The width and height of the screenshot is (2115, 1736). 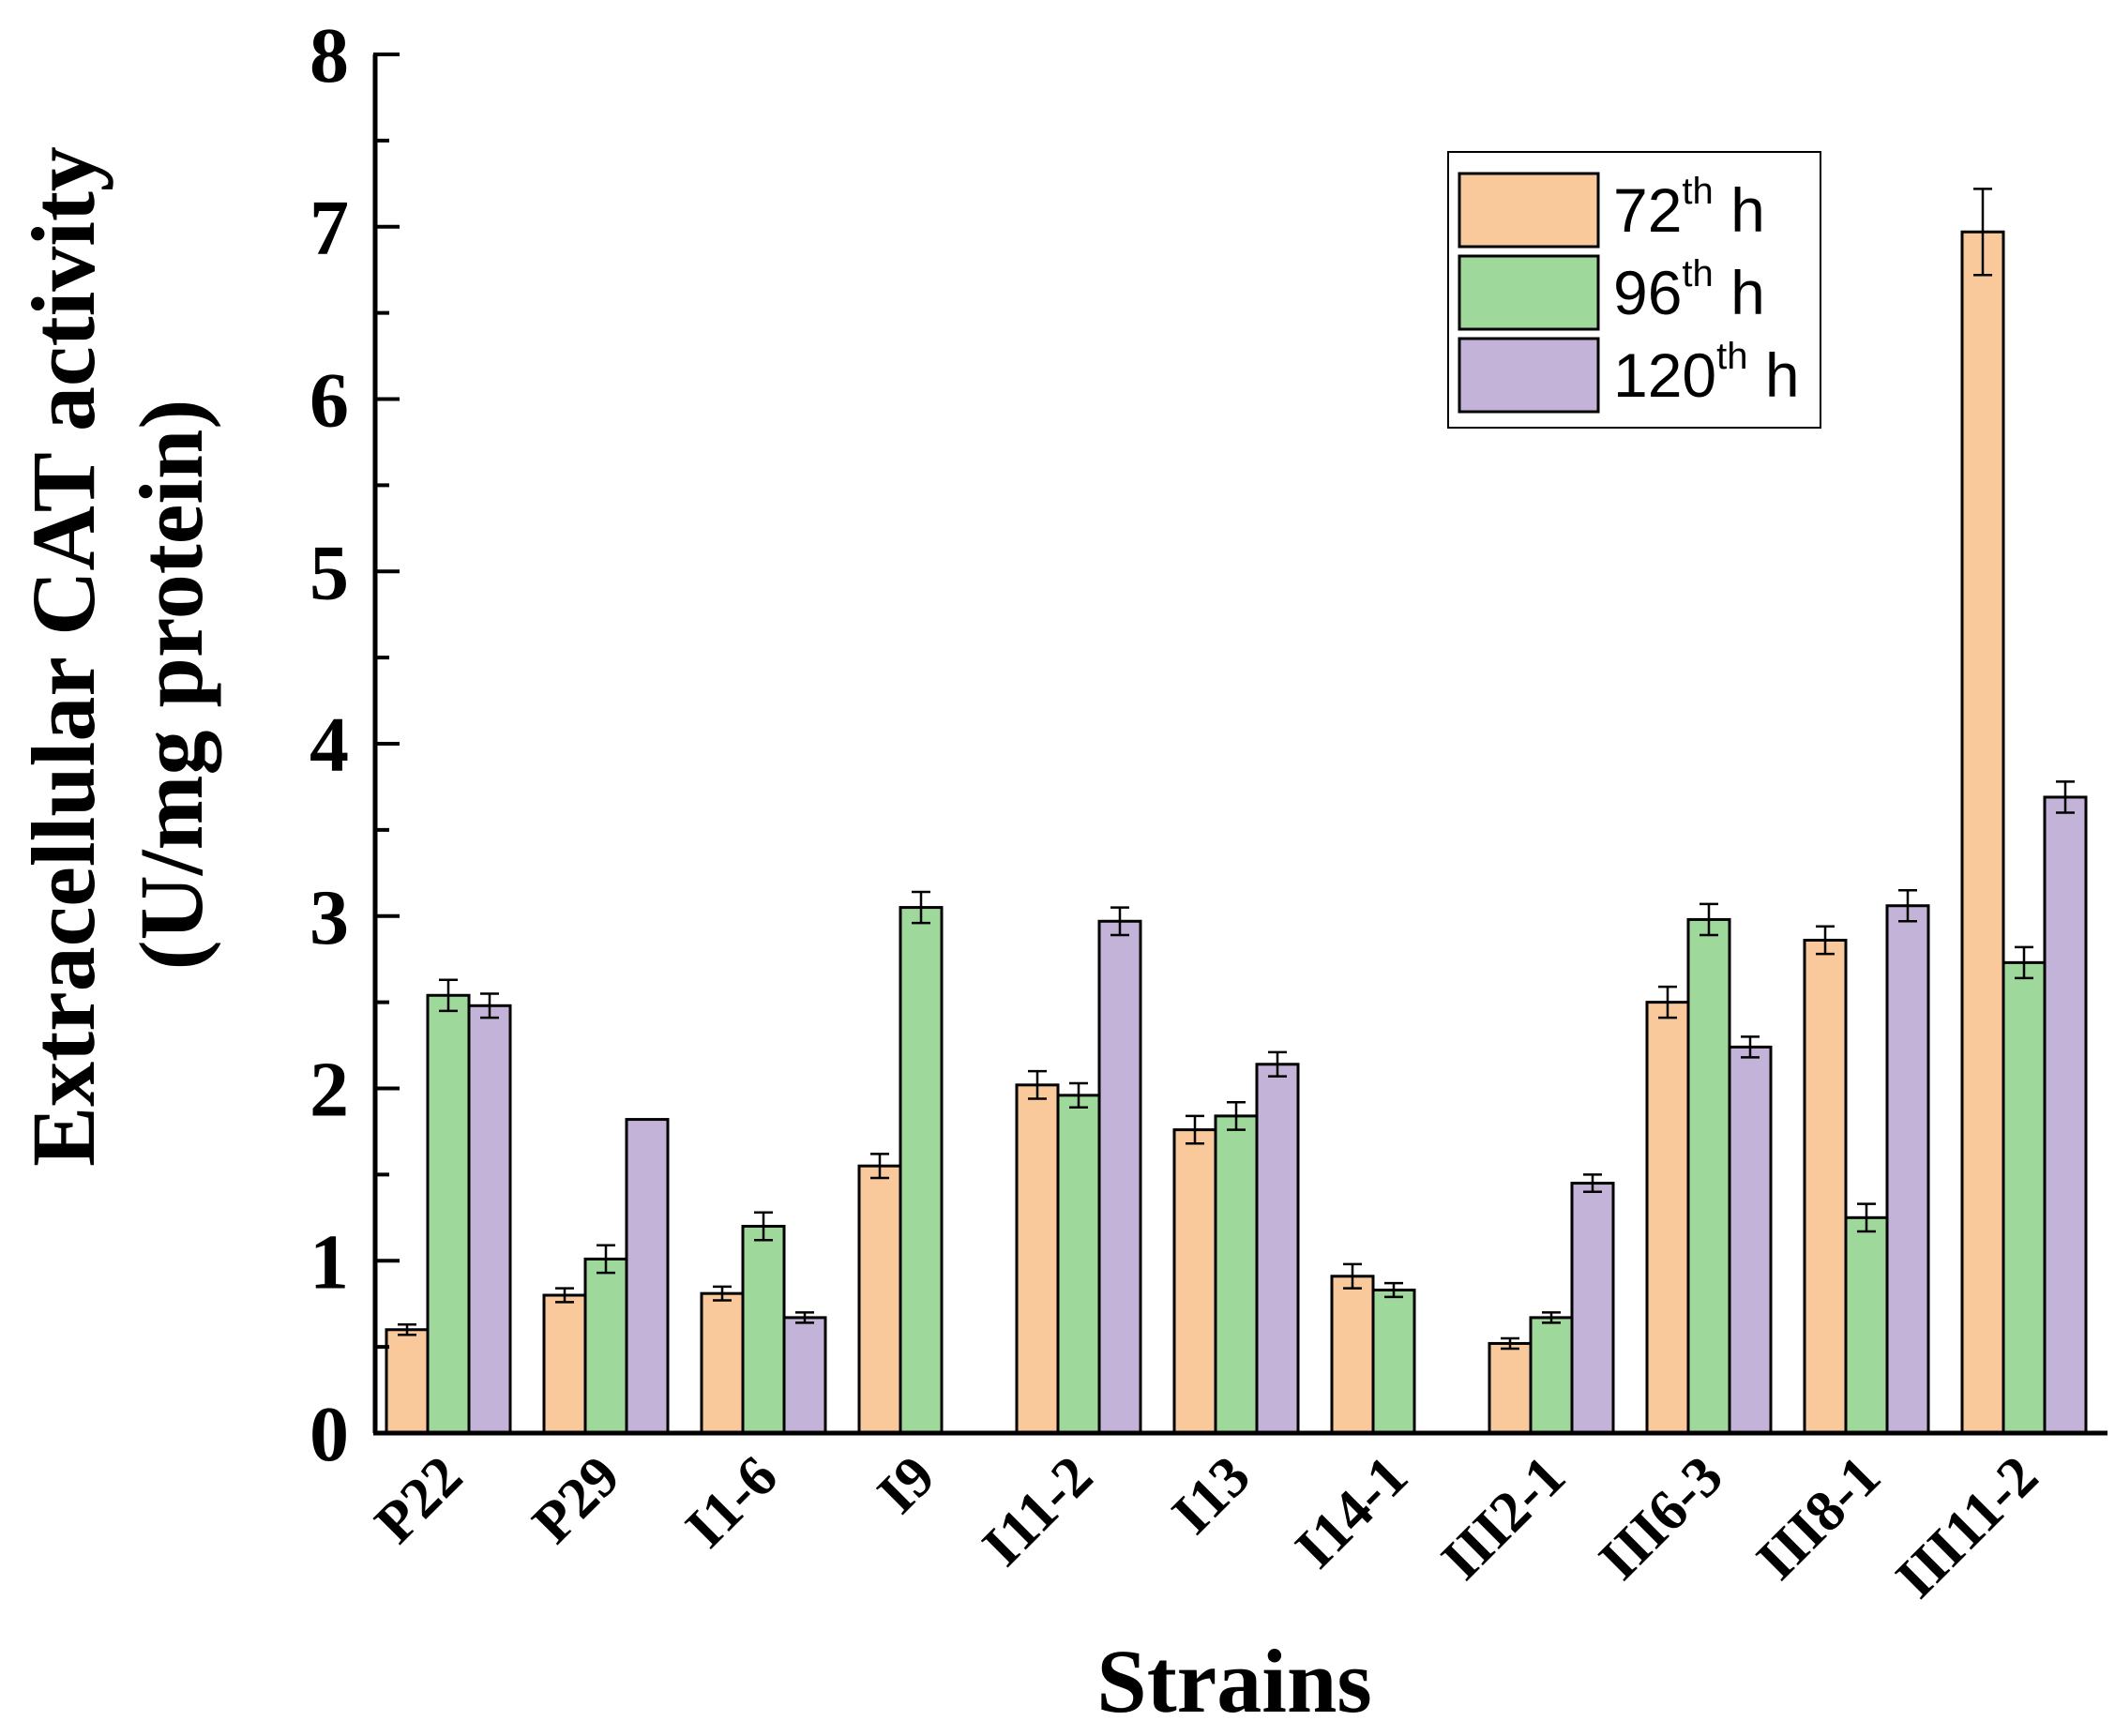 What do you see at coordinates (1037, 1259) in the screenshot?
I see `bar-I11-2-72h` at bounding box center [1037, 1259].